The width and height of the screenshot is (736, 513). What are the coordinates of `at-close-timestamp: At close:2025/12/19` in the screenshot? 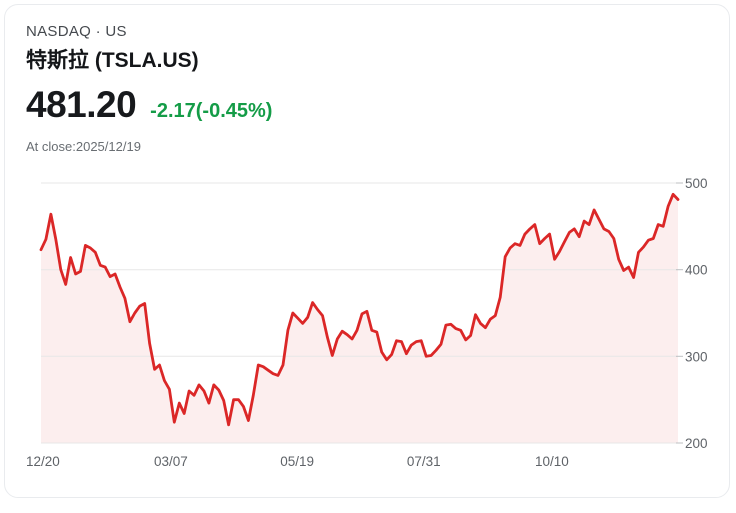 It's located at (83, 146).